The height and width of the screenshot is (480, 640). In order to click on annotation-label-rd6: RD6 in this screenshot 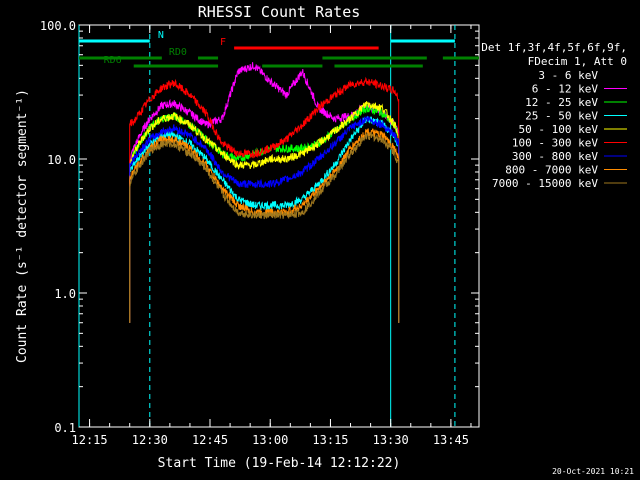, I will do `click(113, 60)`.